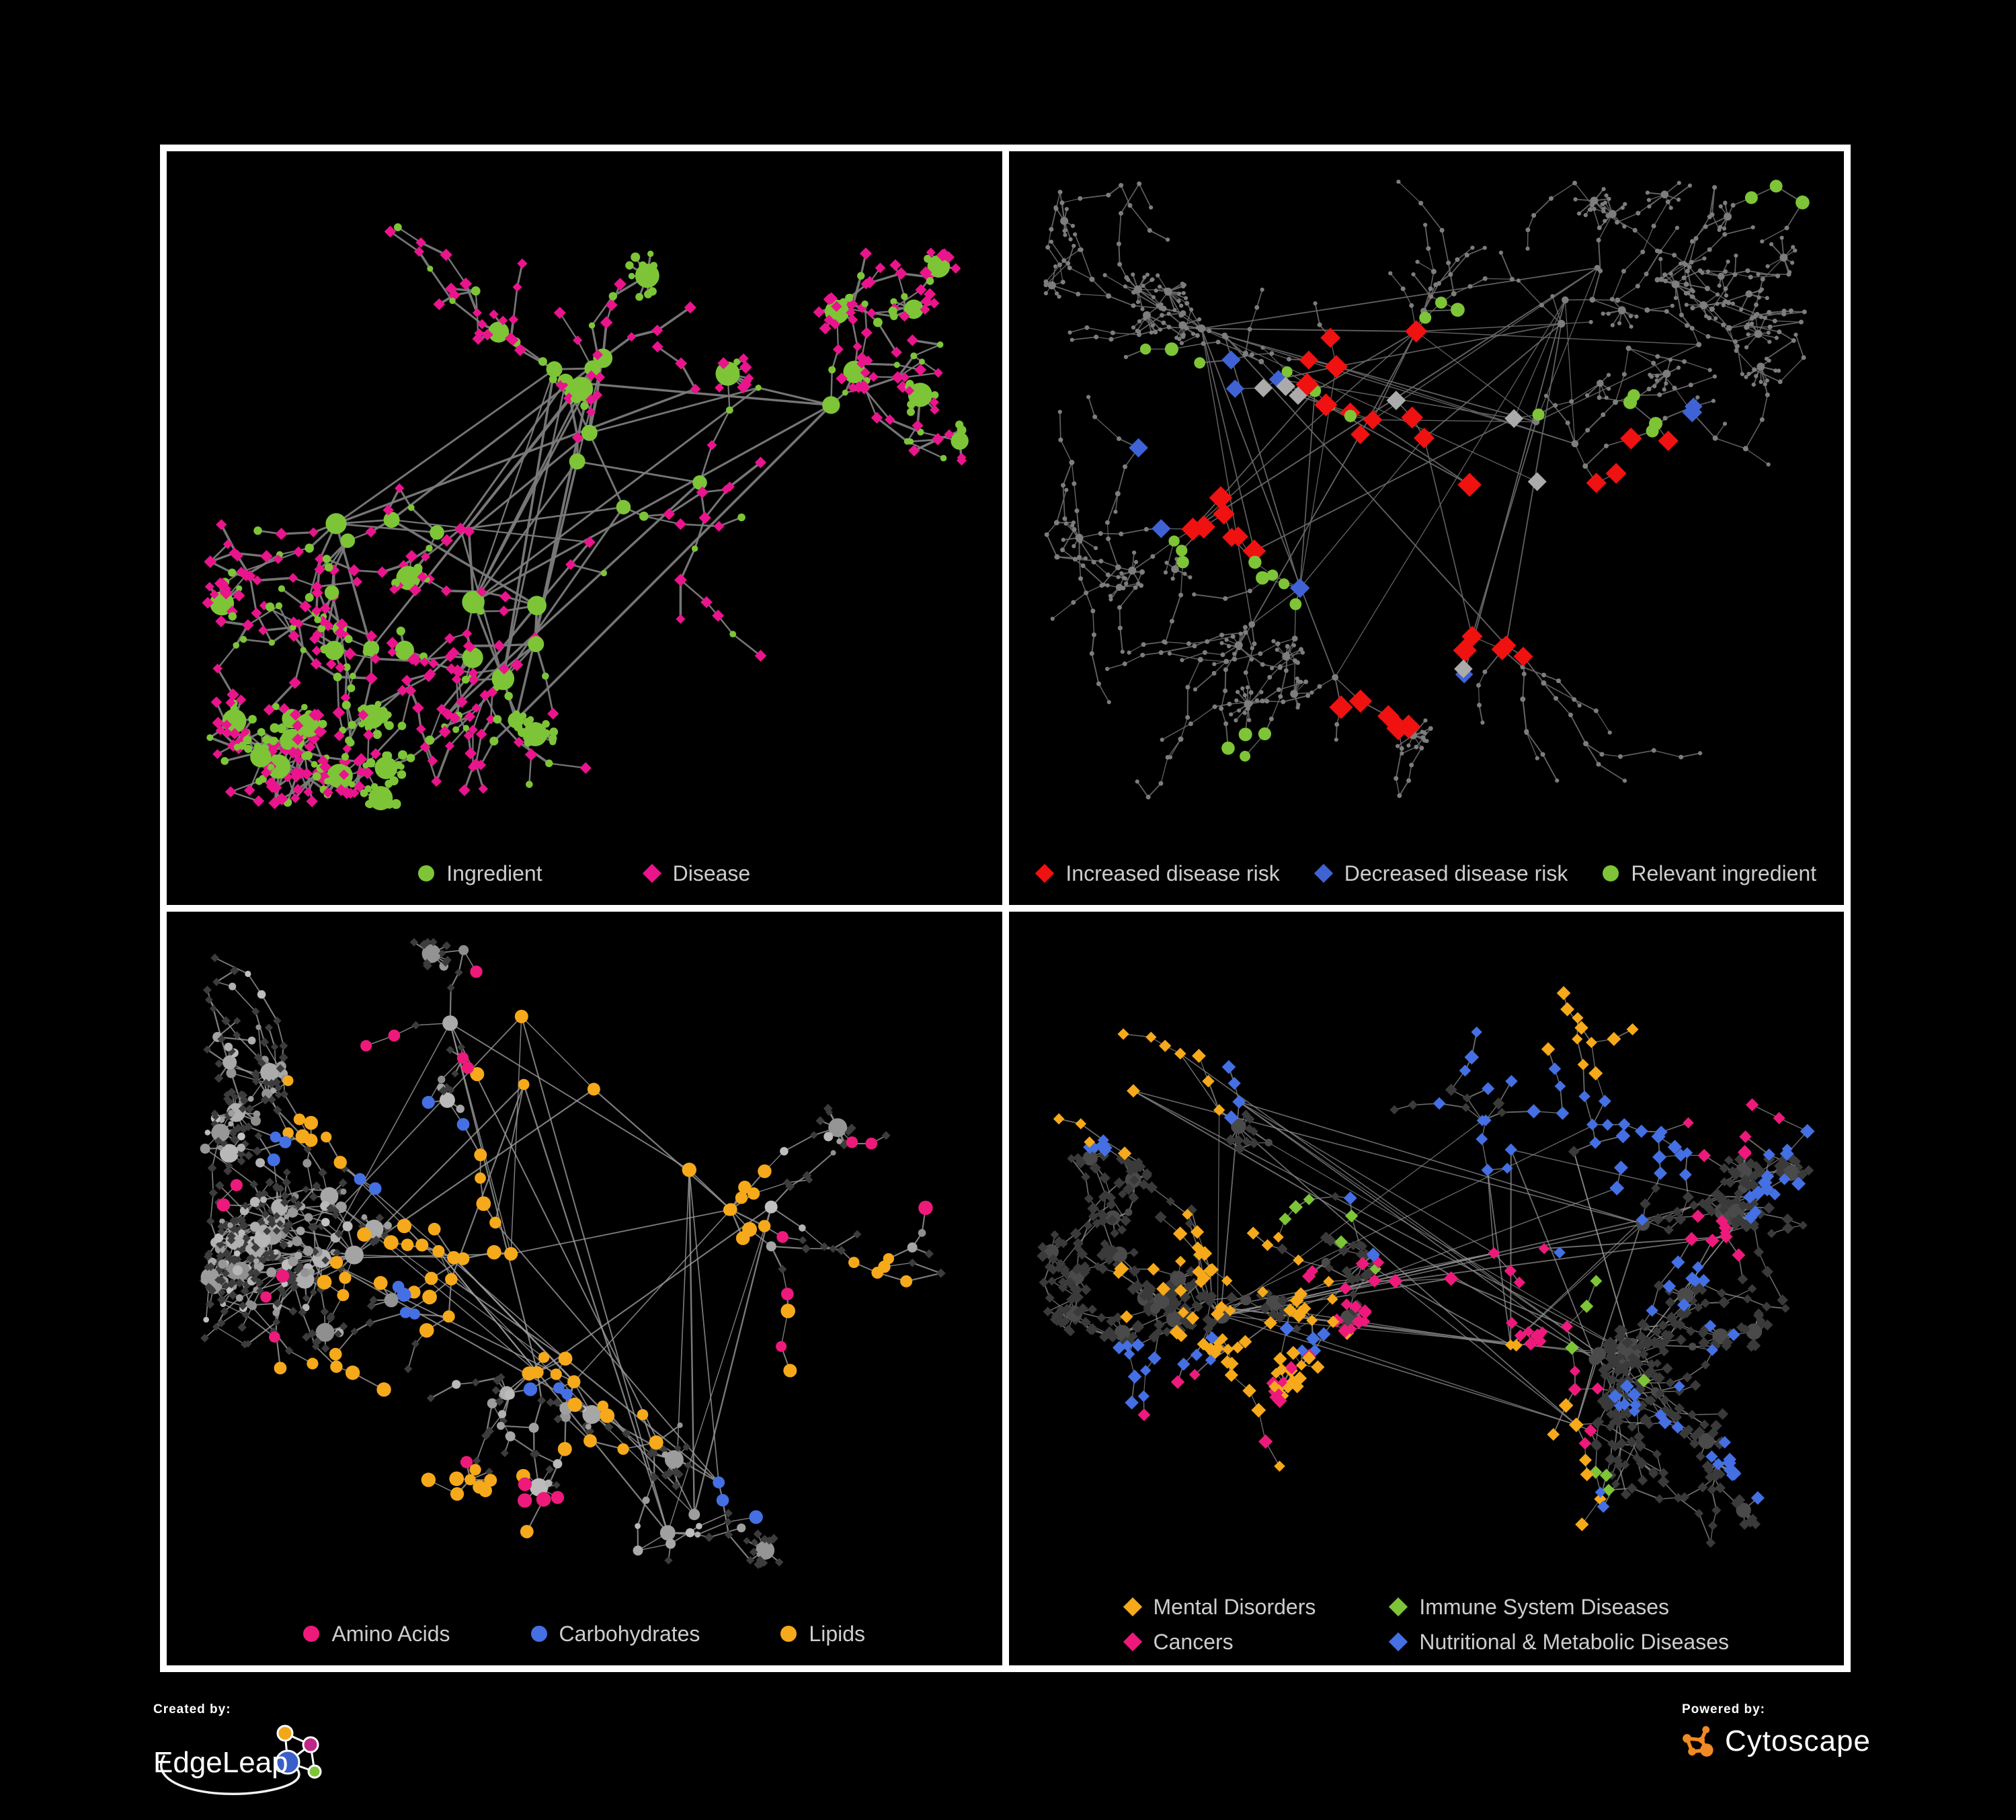 This screenshot has height=1820, width=2016. What do you see at coordinates (1544, 1607) in the screenshot?
I see `legend-label: Immune System Diseases` at bounding box center [1544, 1607].